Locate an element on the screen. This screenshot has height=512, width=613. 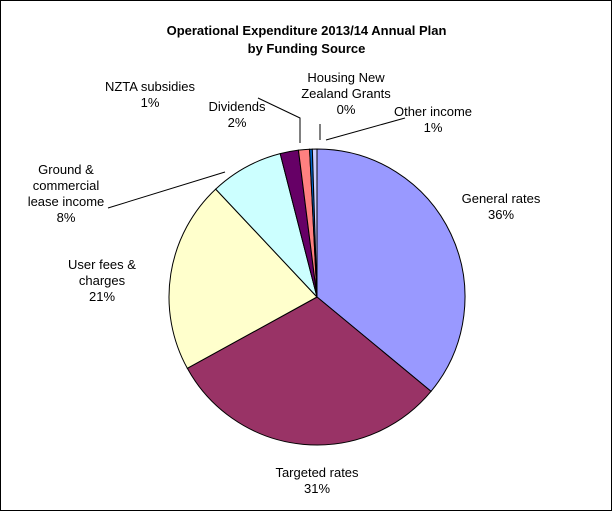
slice-label-dividends-line-1: Dividends is located at coordinates (237, 106).